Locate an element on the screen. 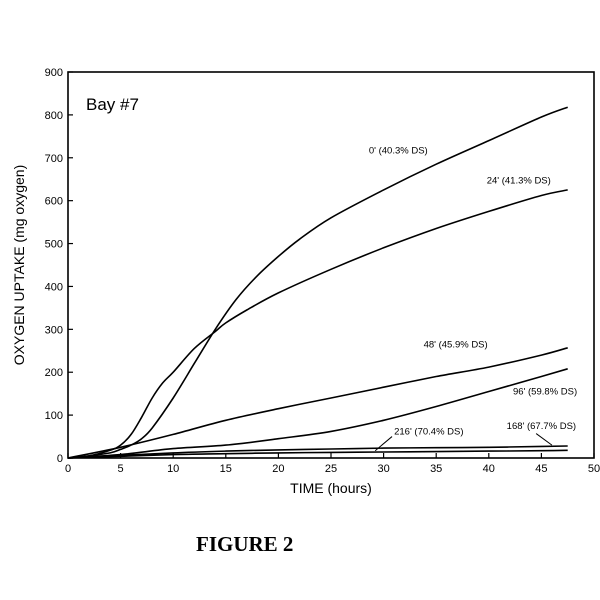 This screenshot has height=600, width=600. y-tick-label: 900 is located at coordinates (54, 73).